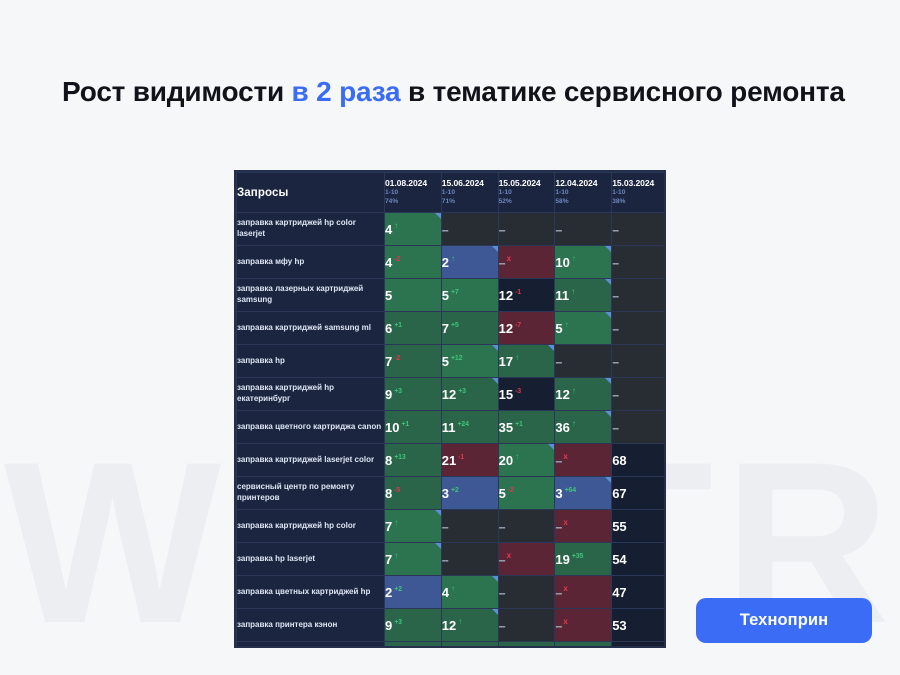 The image size is (900, 675). What do you see at coordinates (784, 620) in the screenshot?
I see `brand-button: Техноприн` at bounding box center [784, 620].